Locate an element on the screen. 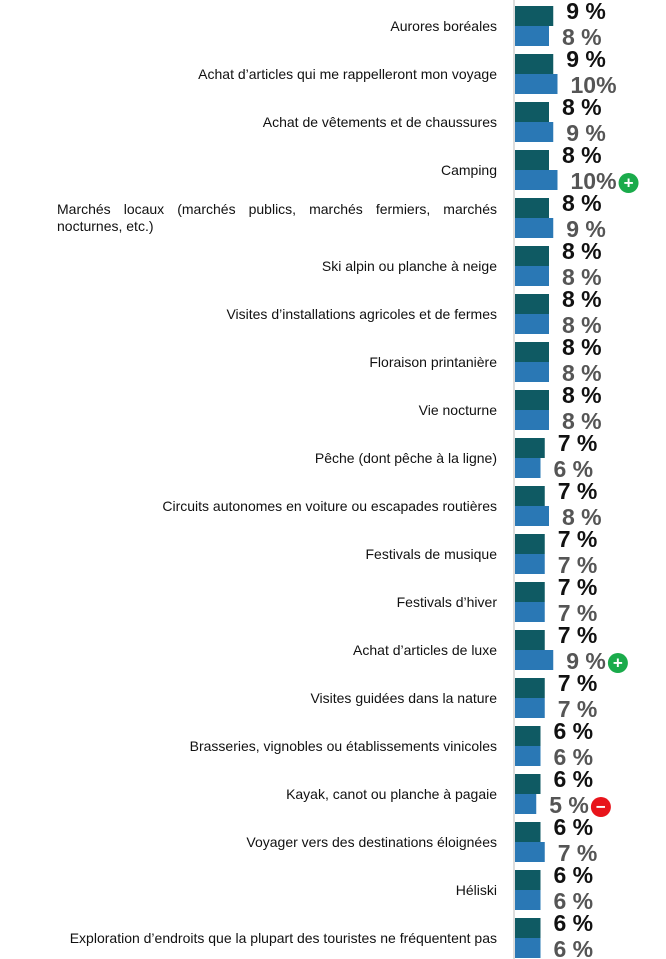 The width and height of the screenshot is (666, 959). value-label: 5 % is located at coordinates (569, 805).